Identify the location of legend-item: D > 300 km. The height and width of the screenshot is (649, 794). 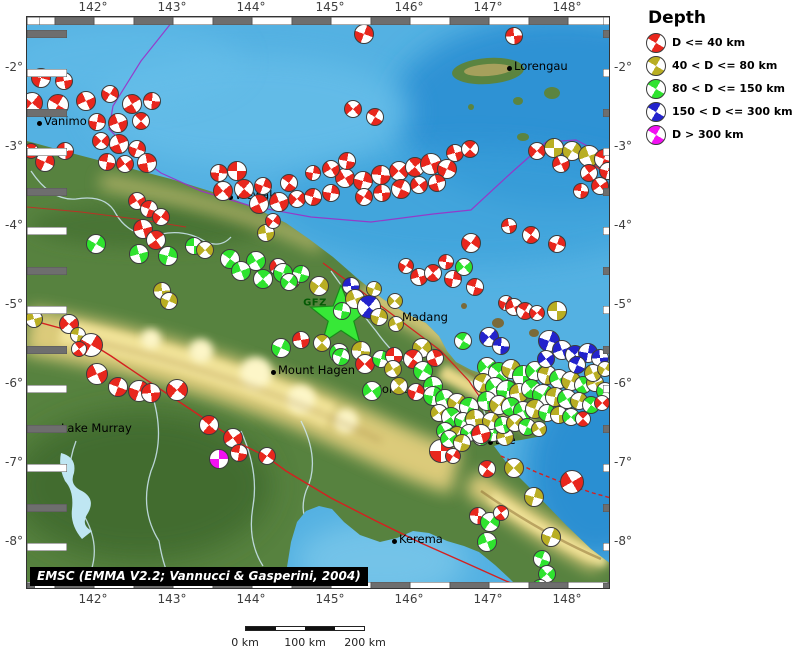
(716, 135).